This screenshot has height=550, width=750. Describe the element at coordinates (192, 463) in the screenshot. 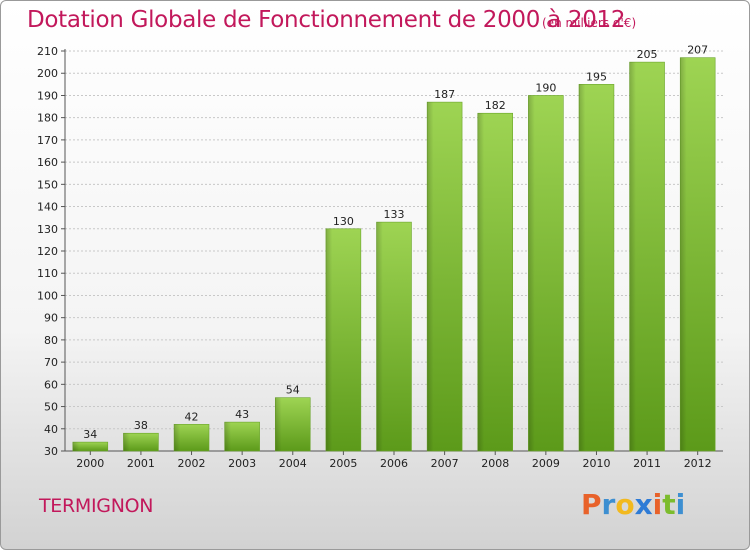

I see `x-tick-label: 2002` at that location.